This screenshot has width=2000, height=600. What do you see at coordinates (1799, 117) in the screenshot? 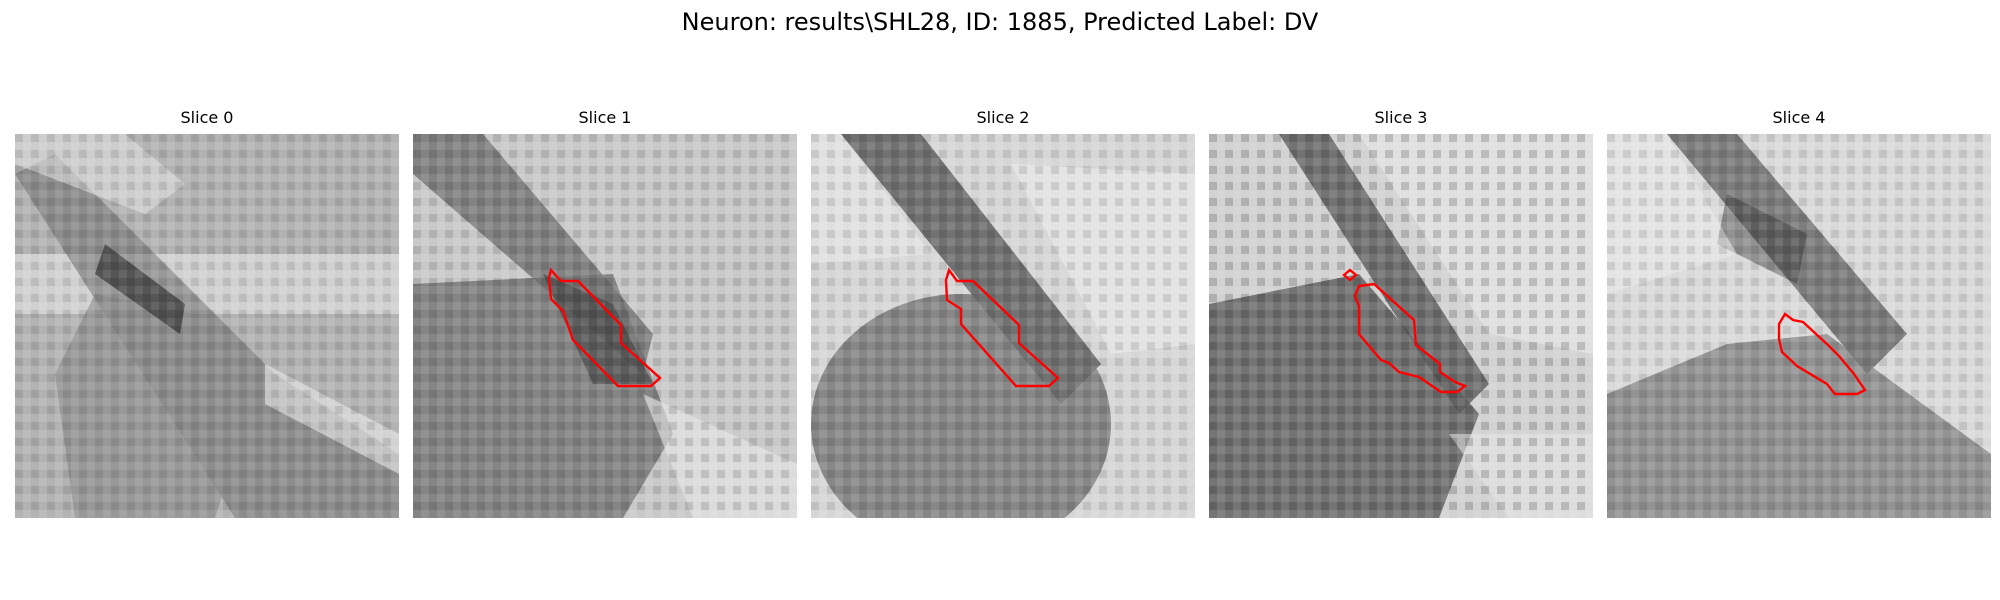
I see `slice-title-4: Slice 4` at bounding box center [1799, 117].